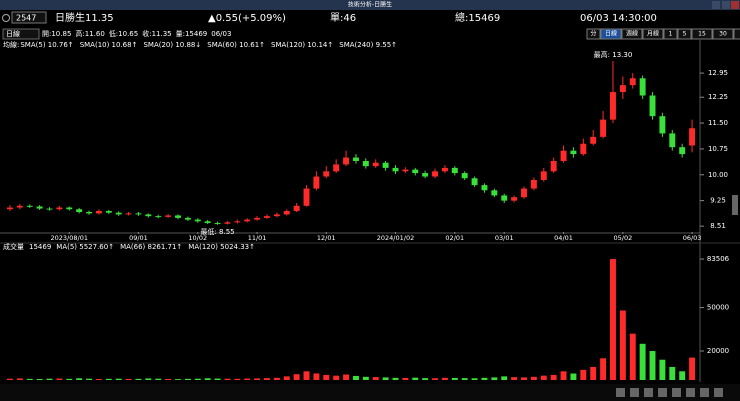 The height and width of the screenshot is (401, 740). What do you see at coordinates (477, 17) in the screenshot?
I see `total-volume: 總:15469` at bounding box center [477, 17].